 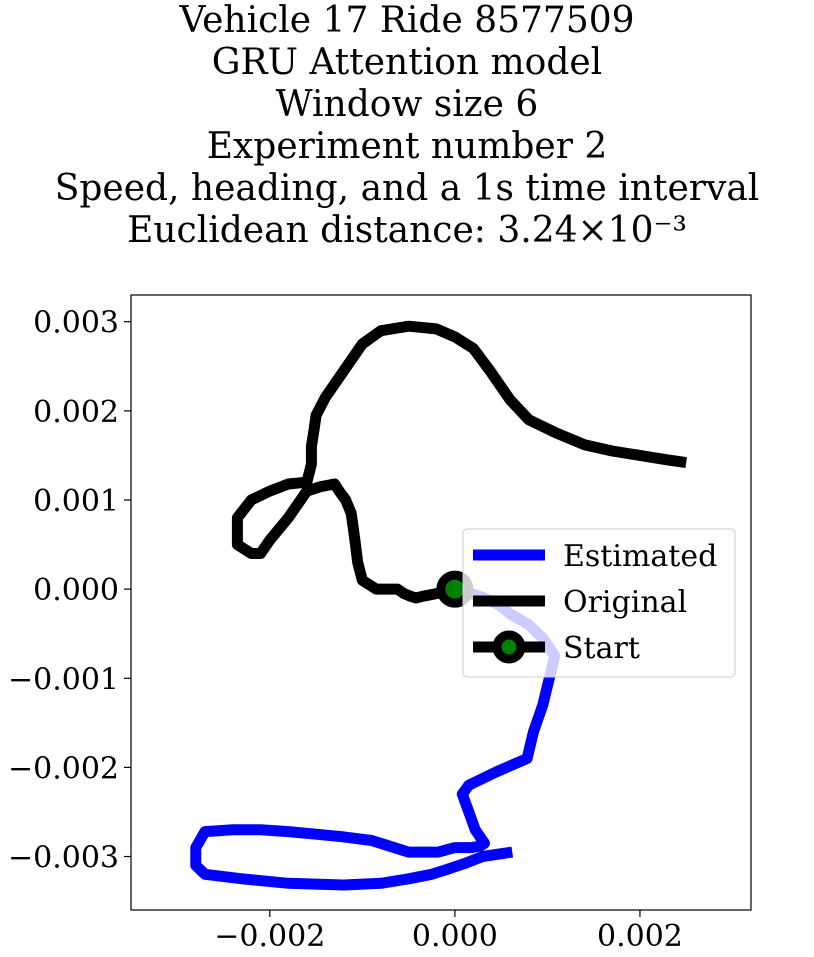 I want to click on x-tick-label: −0.002, so click(x=269, y=936).